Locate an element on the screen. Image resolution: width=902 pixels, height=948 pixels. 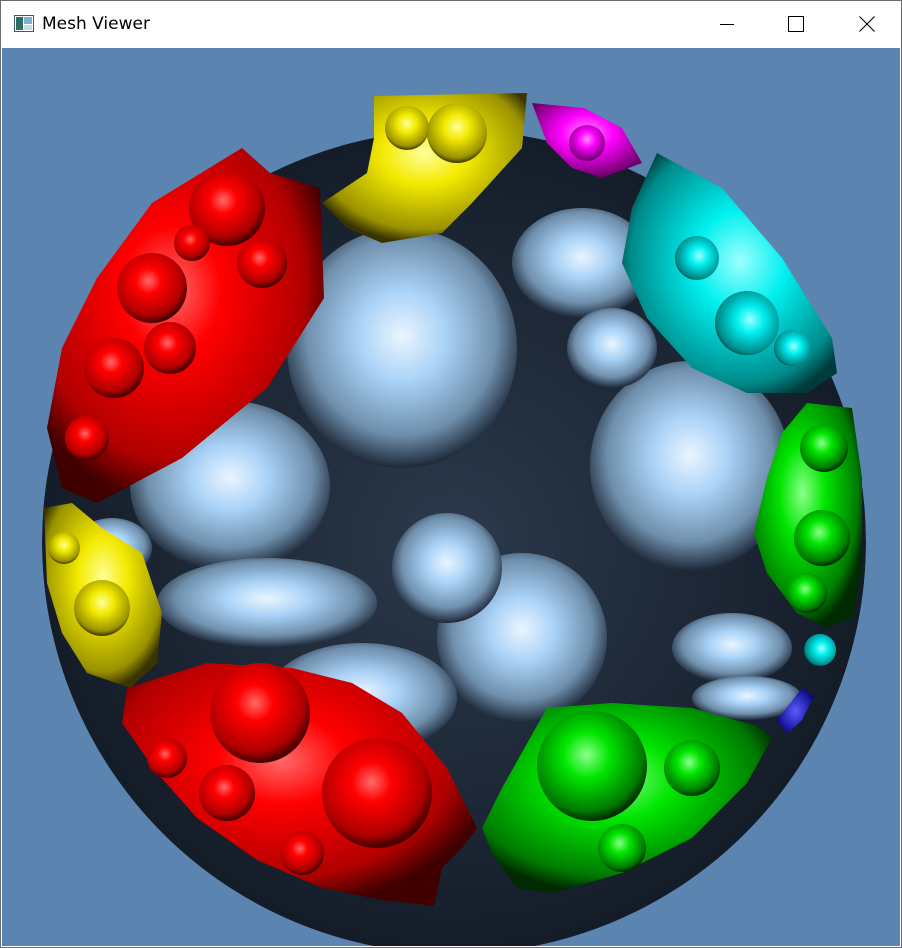
cyan-region is located at coordinates (729, 273).